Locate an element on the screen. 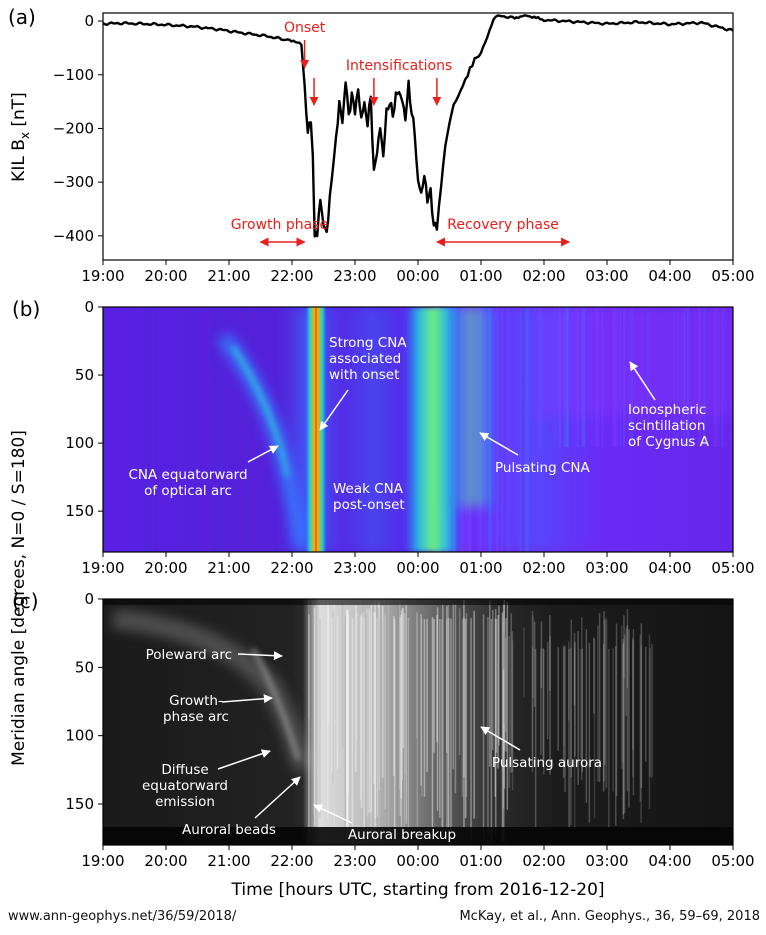  panel-a-x-tick-label: 00:00 is located at coordinates (417, 276).